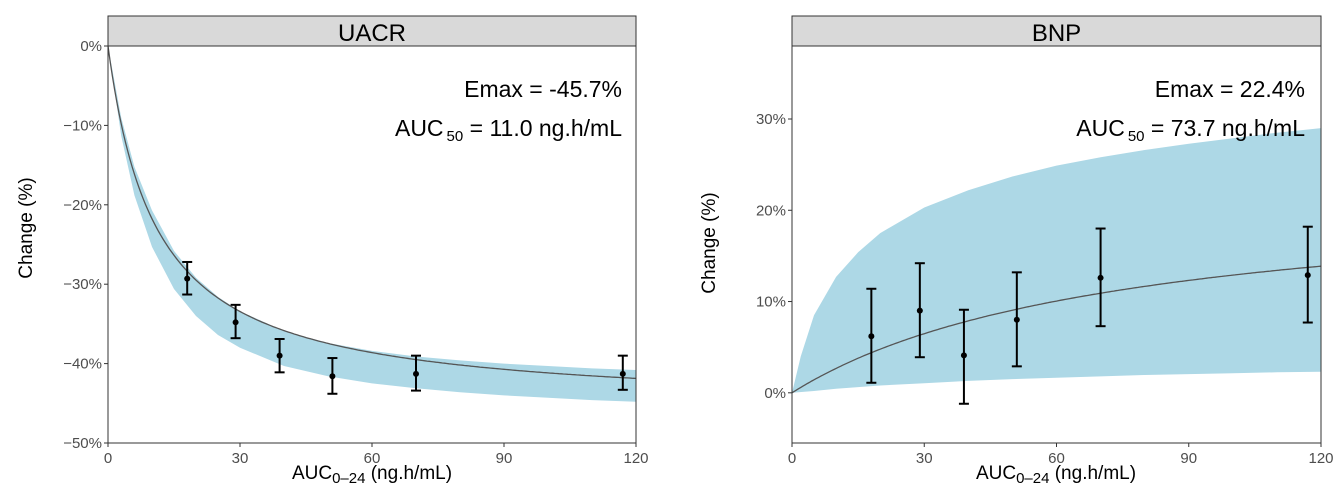  Describe the element at coordinates (771, 302) in the screenshot. I see `y-tick-label: 10%` at that location.